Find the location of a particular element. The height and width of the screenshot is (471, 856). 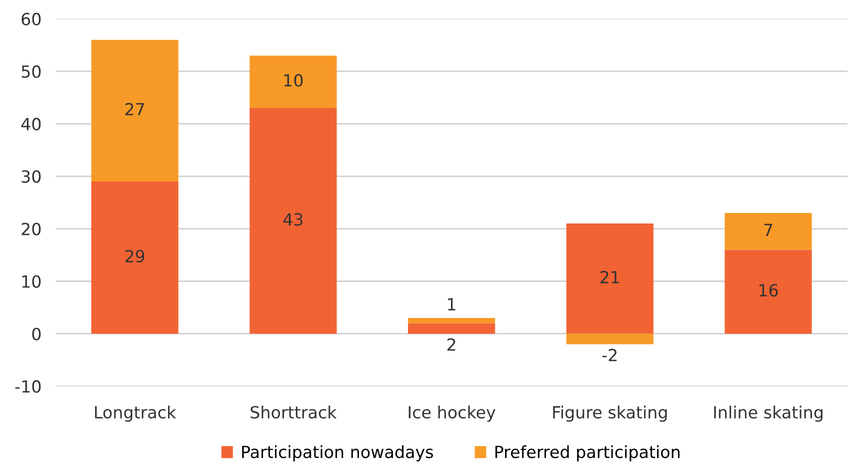

data-label: -2 is located at coordinates (609, 355).